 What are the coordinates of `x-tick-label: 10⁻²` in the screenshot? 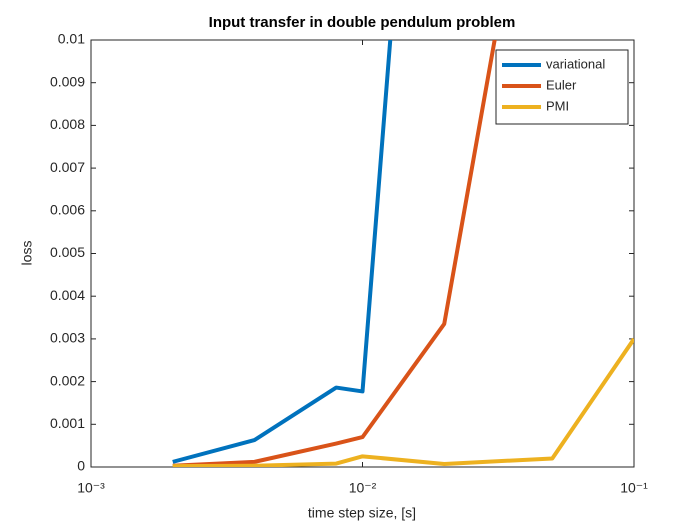 It's located at (363, 488).